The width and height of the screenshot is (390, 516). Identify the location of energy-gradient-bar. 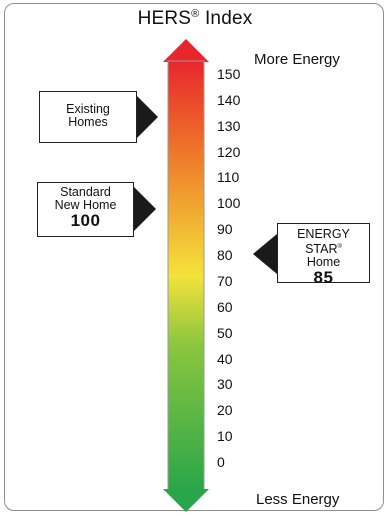
(186, 275).